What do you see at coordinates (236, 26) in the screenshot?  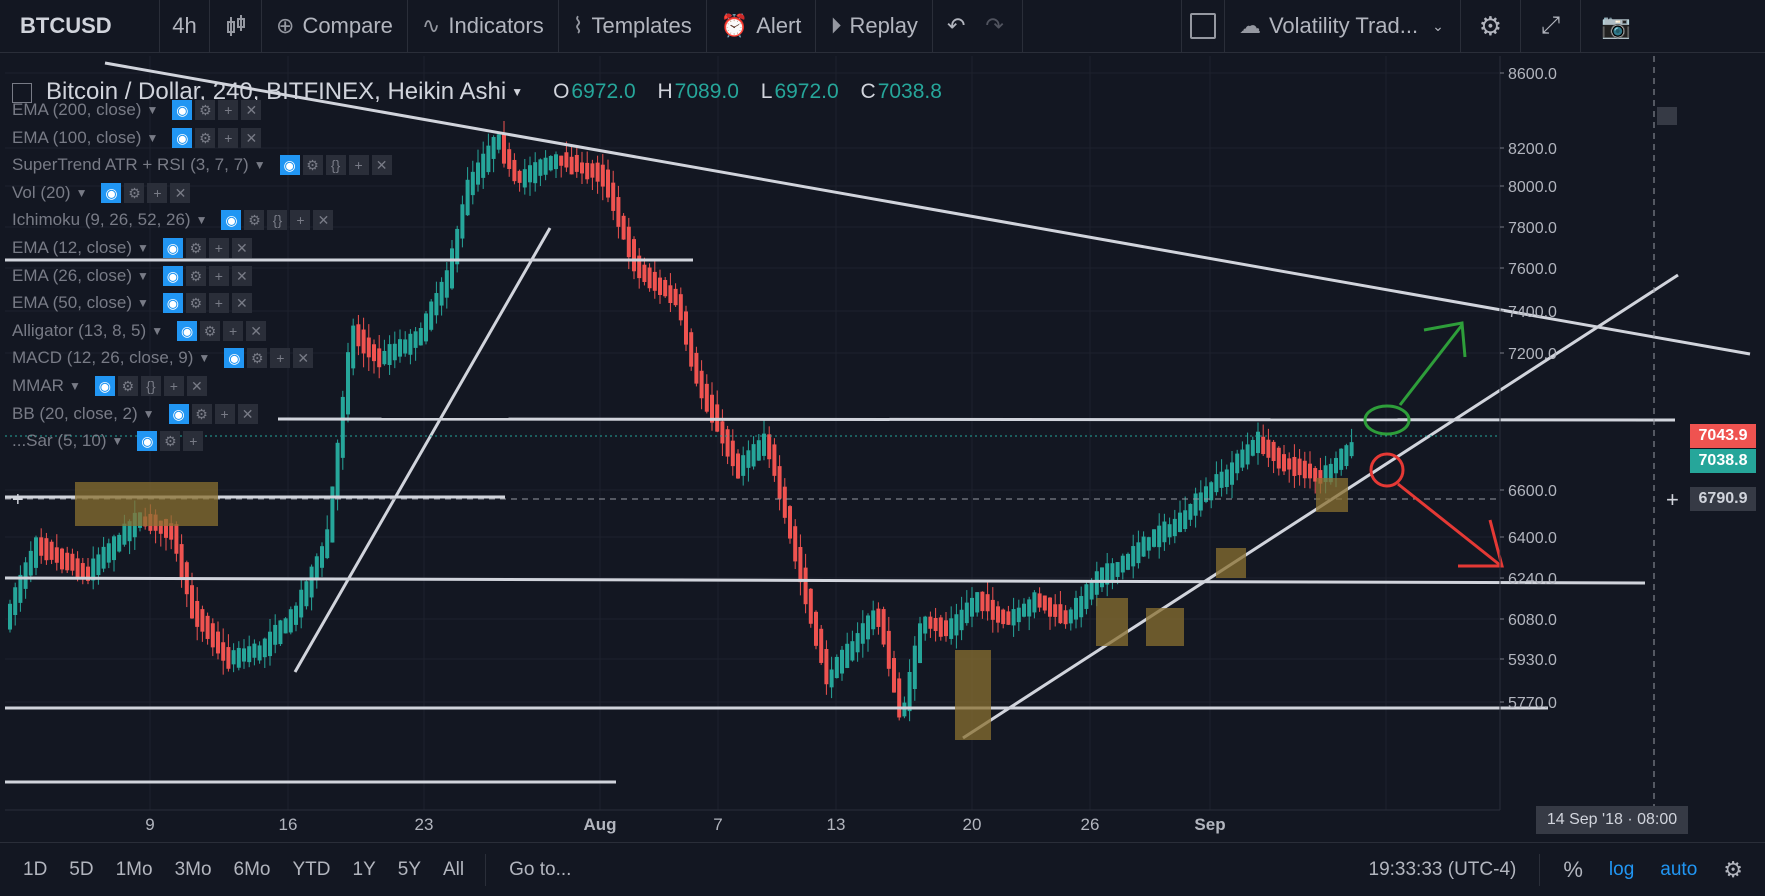 I see `chart-style-button` at bounding box center [236, 26].